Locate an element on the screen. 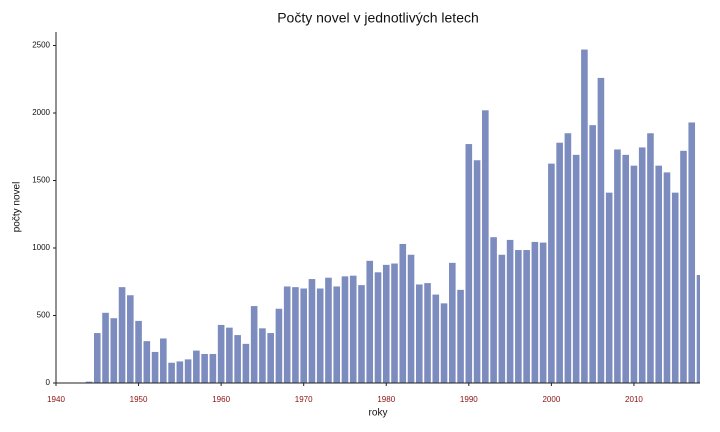 The height and width of the screenshot is (432, 720). chart-title: Počty novel v jednotlivých letech is located at coordinates (378, 18).